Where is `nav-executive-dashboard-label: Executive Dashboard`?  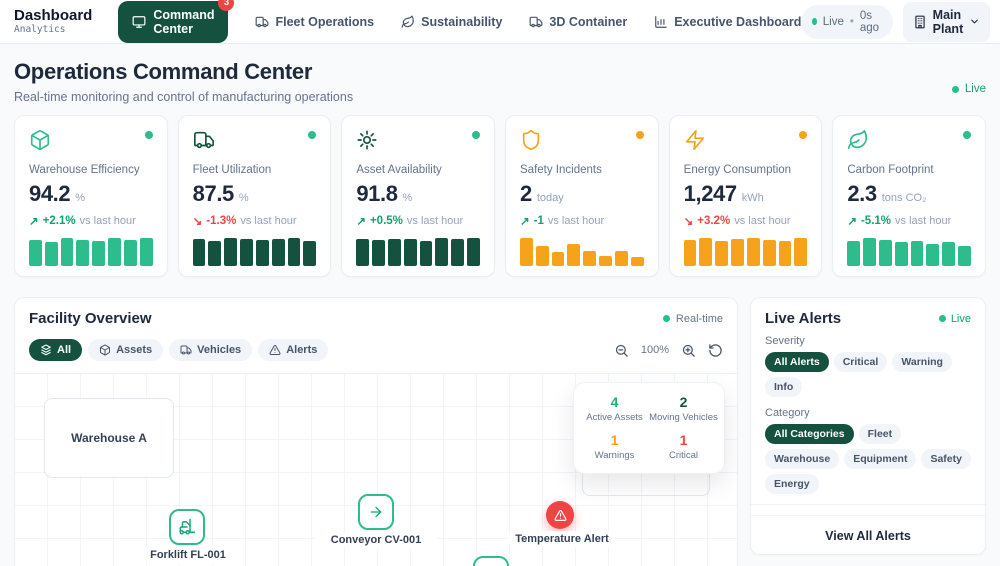 nav-executive-dashboard-label: Executive Dashboard is located at coordinates (738, 21).